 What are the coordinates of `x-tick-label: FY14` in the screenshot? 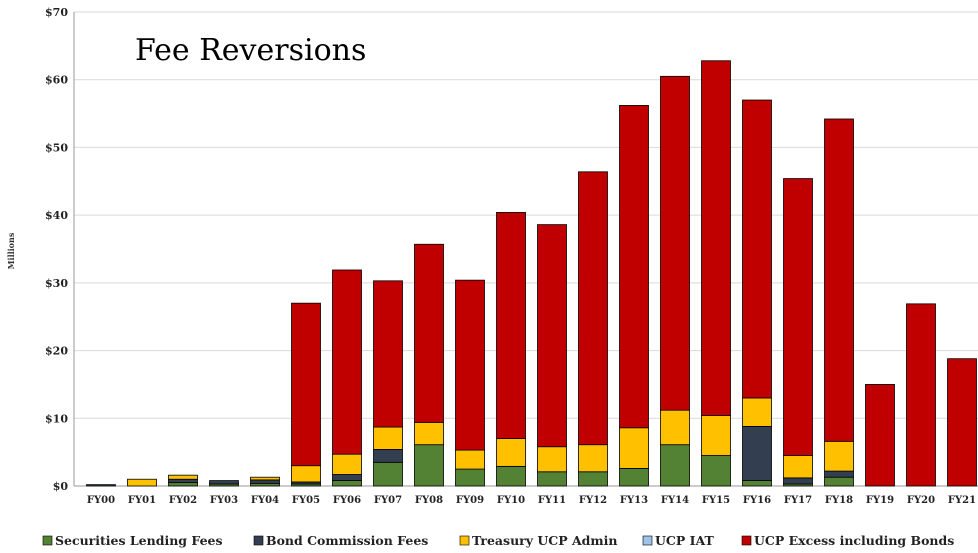 It's located at (675, 500).